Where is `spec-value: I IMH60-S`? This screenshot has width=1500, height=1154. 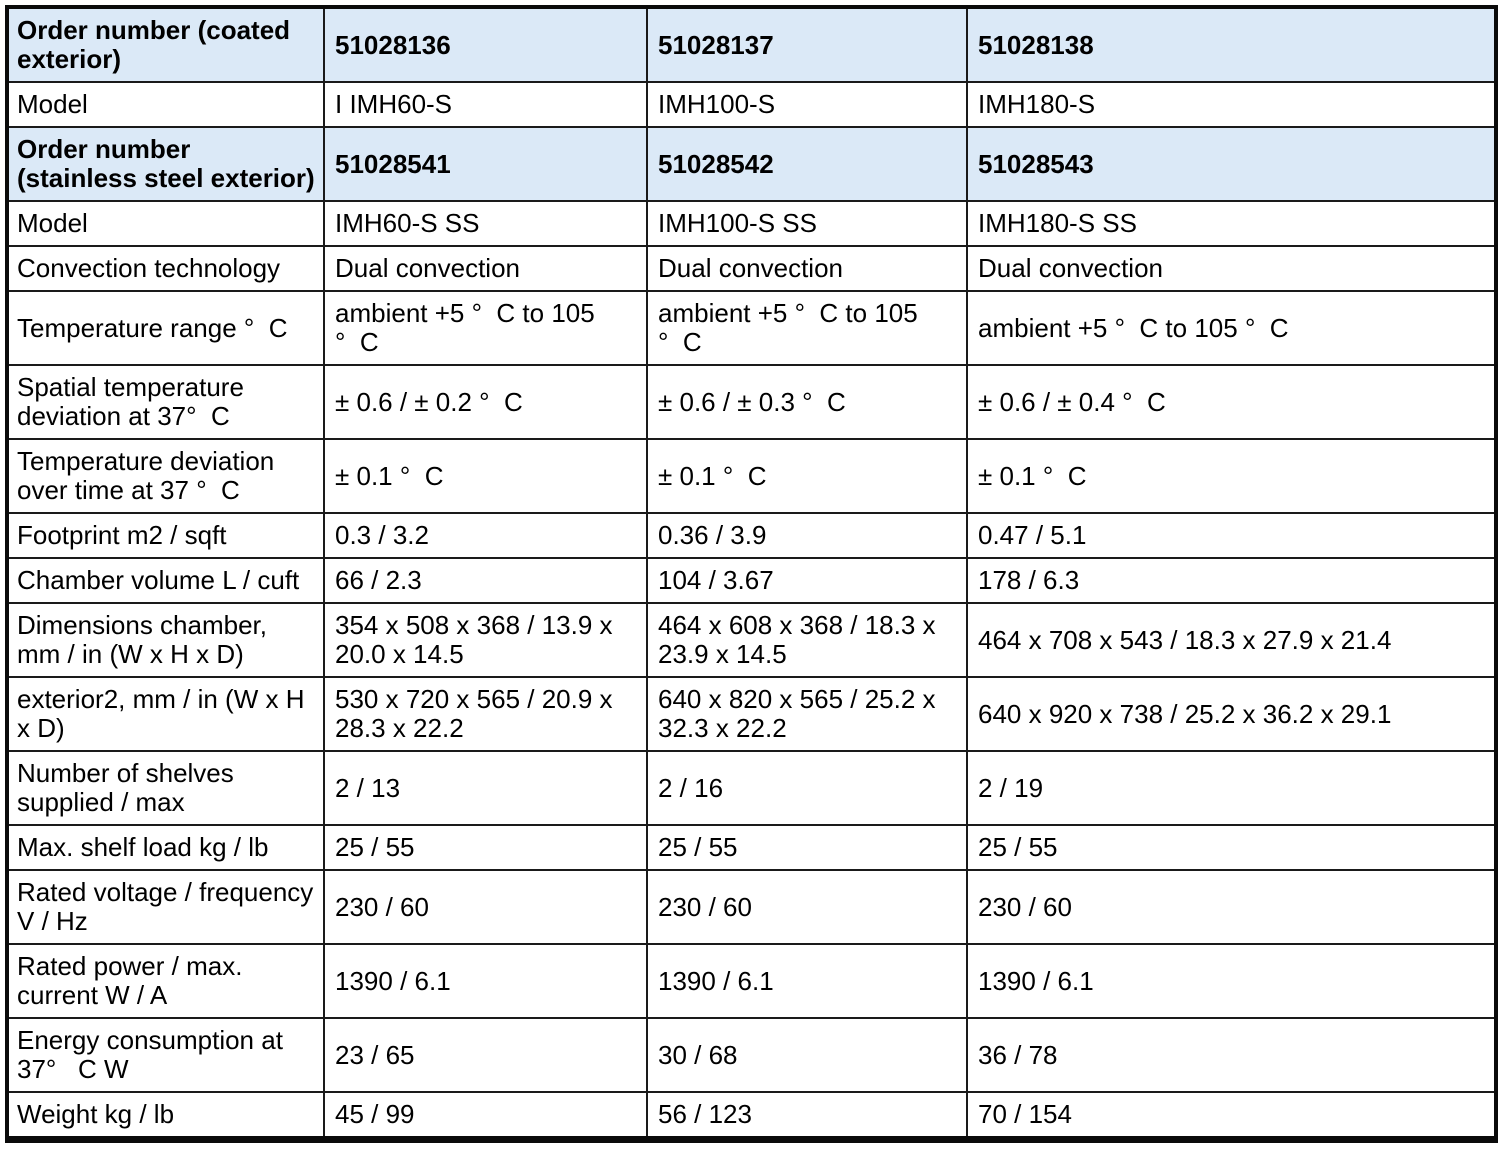
spec-value: I IMH60-S is located at coordinates (485, 104).